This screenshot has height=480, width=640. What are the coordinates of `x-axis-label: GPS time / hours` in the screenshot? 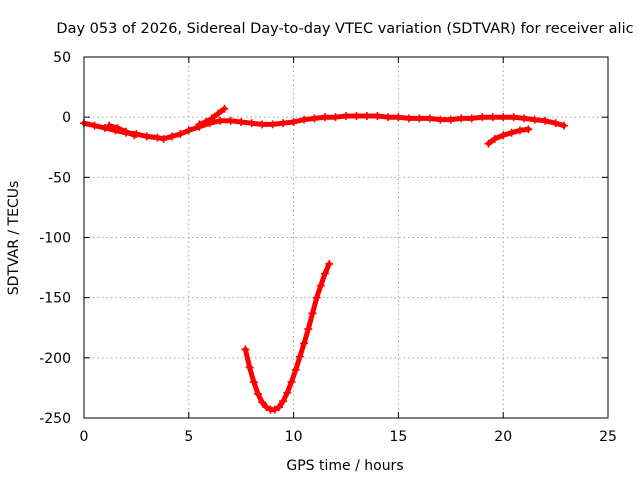 It's located at (344, 466).